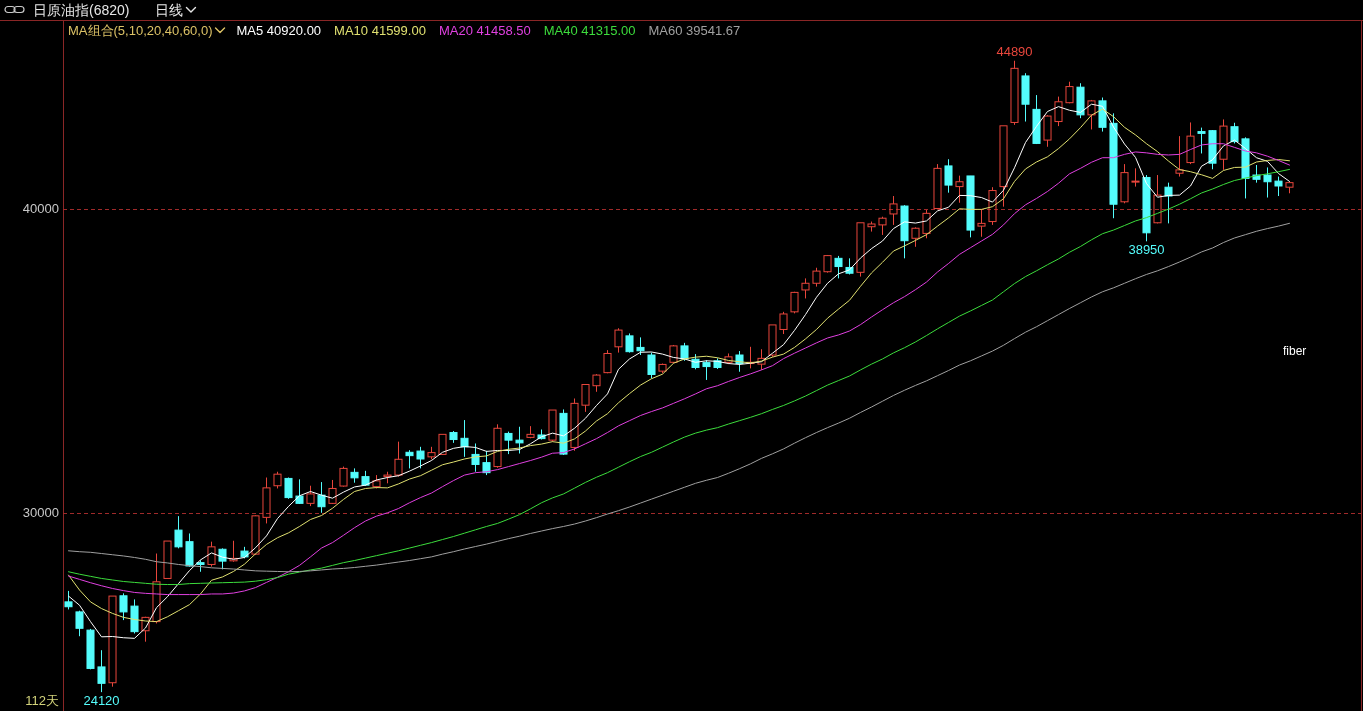 The width and height of the screenshot is (1363, 711). Describe the element at coordinates (40, 512) in the screenshot. I see `y-tick-label: 30000` at that location.